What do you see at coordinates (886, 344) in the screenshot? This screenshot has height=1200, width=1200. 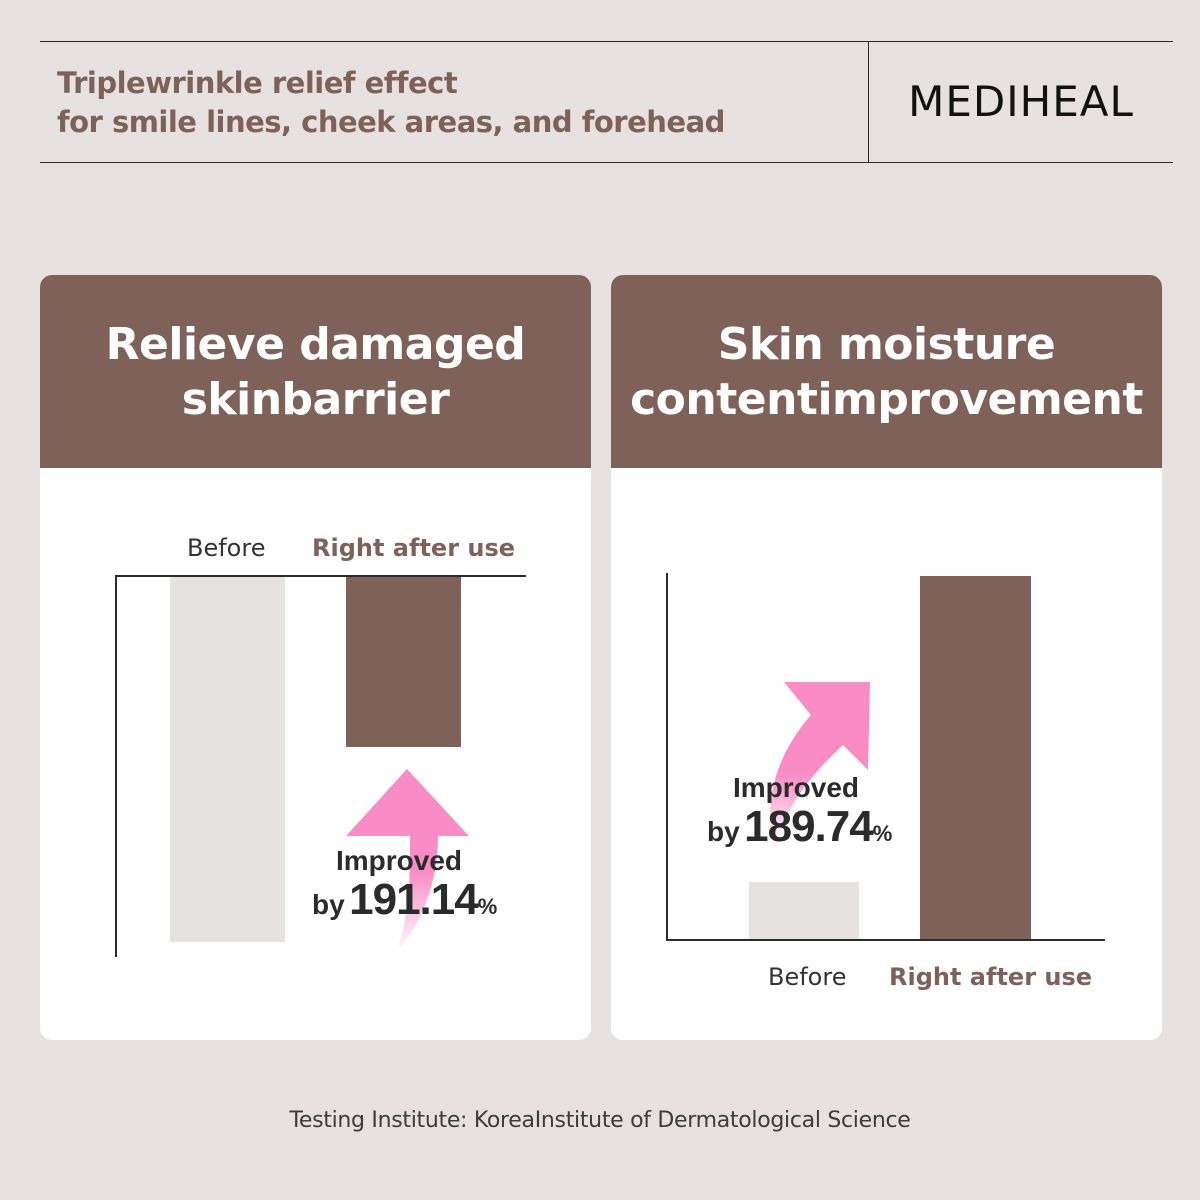 I see `card-title-line1: Skin moisture` at bounding box center [886, 344].